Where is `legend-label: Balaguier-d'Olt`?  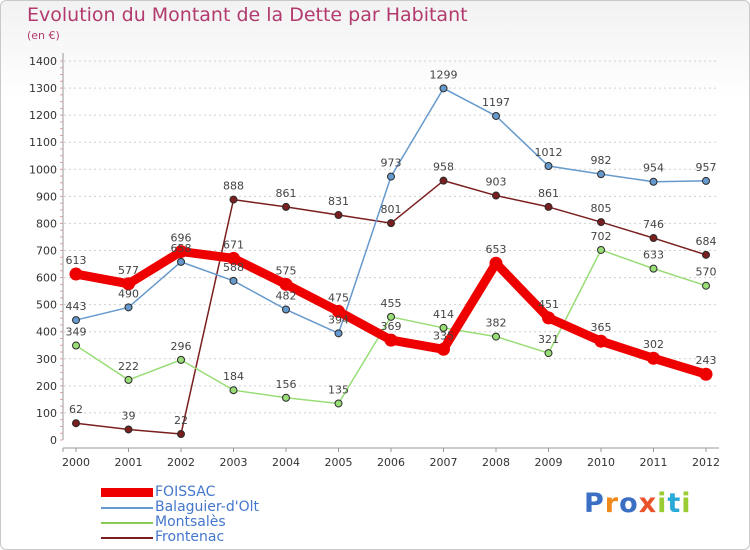
legend-label: Balaguier-d'Olt is located at coordinates (207, 507).